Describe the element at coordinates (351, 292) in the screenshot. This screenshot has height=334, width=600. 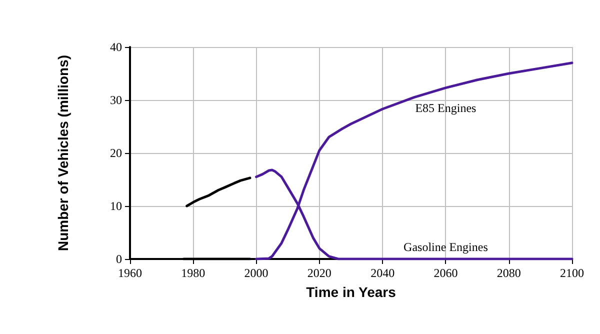
I see `x-axis-title: Time in Years` at that location.